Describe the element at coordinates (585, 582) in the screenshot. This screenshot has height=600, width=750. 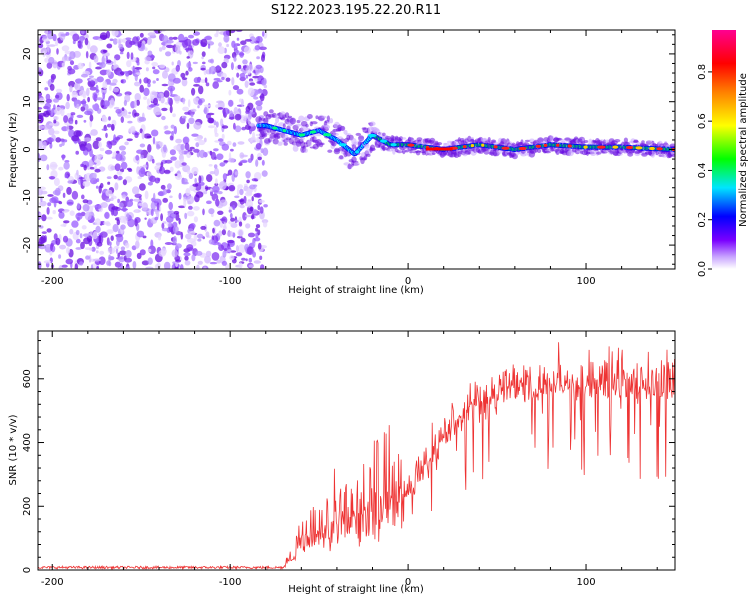
I see `x-tick-label: 100` at that location.